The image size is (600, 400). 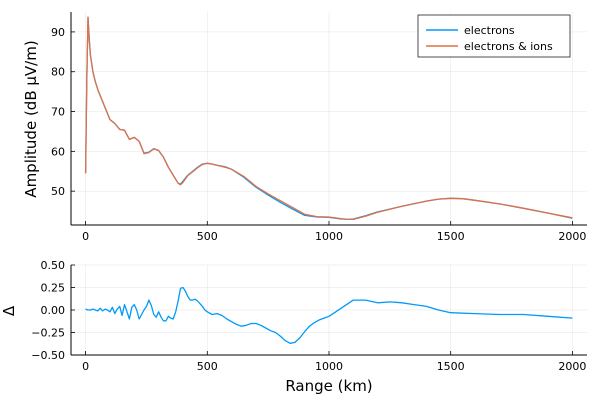 What do you see at coordinates (53, 288) in the screenshot?
I see `delta-y-tick-label-3: 0.25` at bounding box center [53, 288].